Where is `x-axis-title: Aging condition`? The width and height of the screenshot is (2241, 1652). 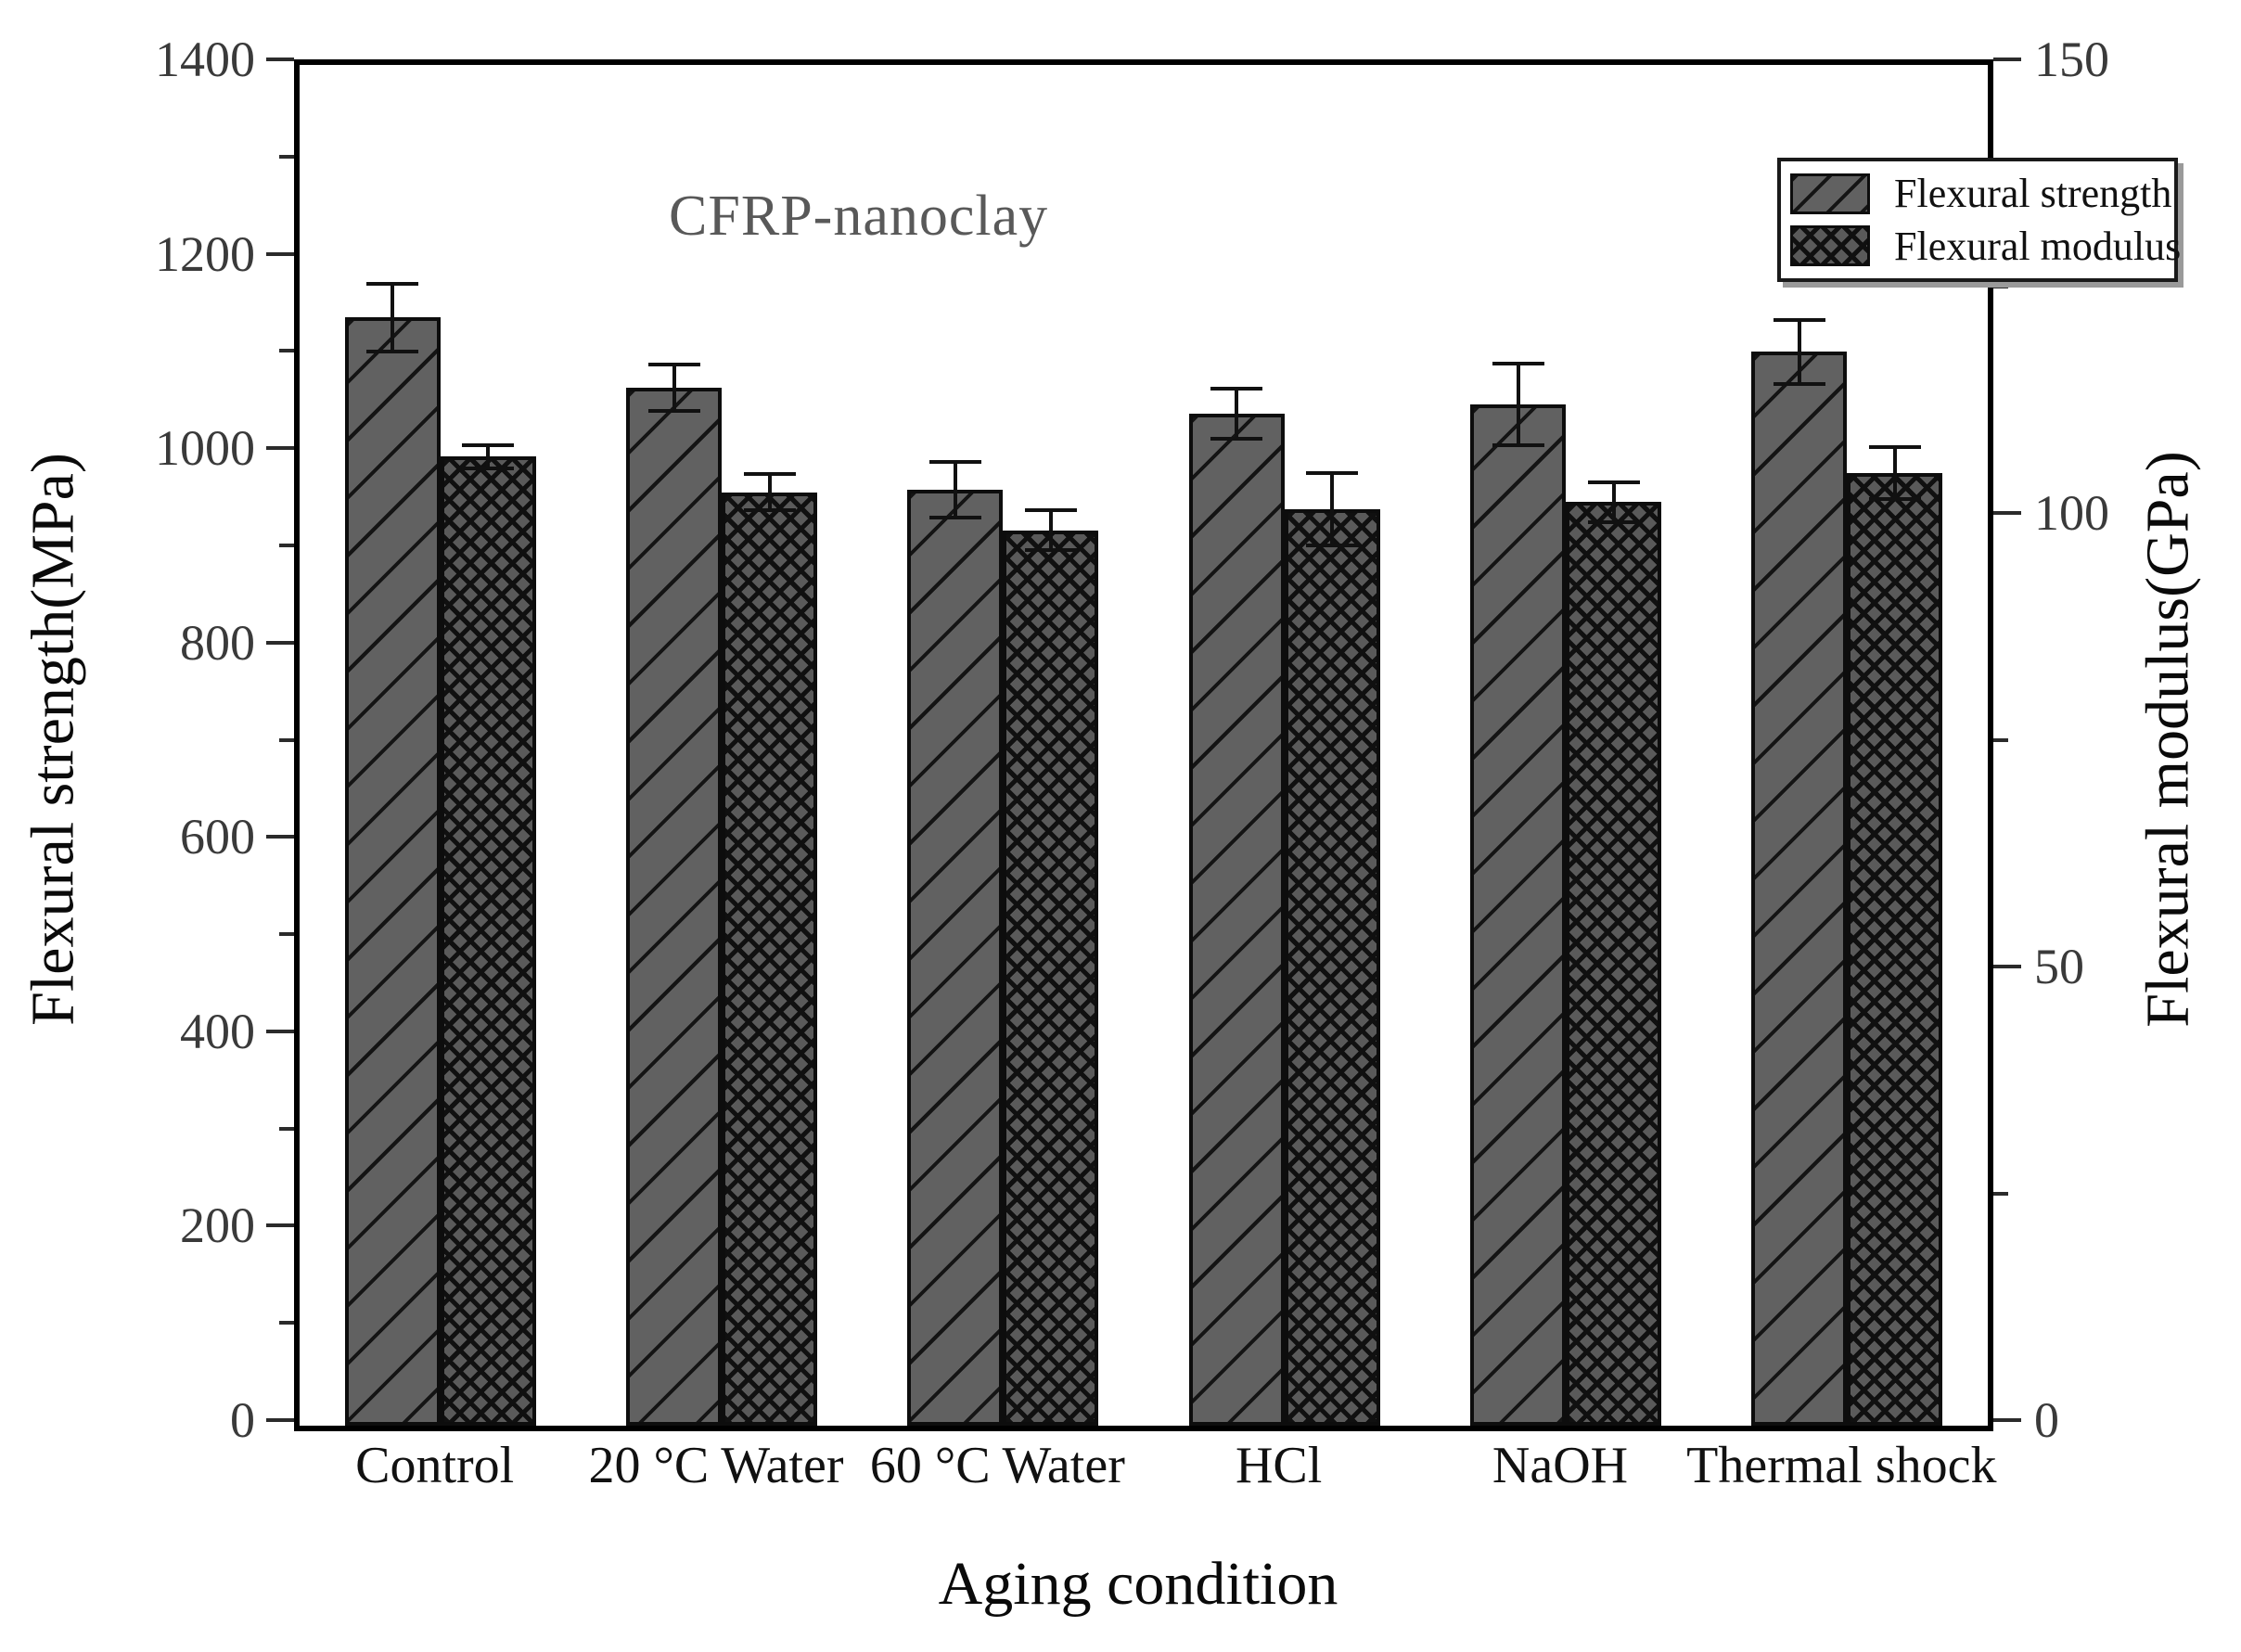 x-axis-title: Aging condition is located at coordinates (1138, 1584).